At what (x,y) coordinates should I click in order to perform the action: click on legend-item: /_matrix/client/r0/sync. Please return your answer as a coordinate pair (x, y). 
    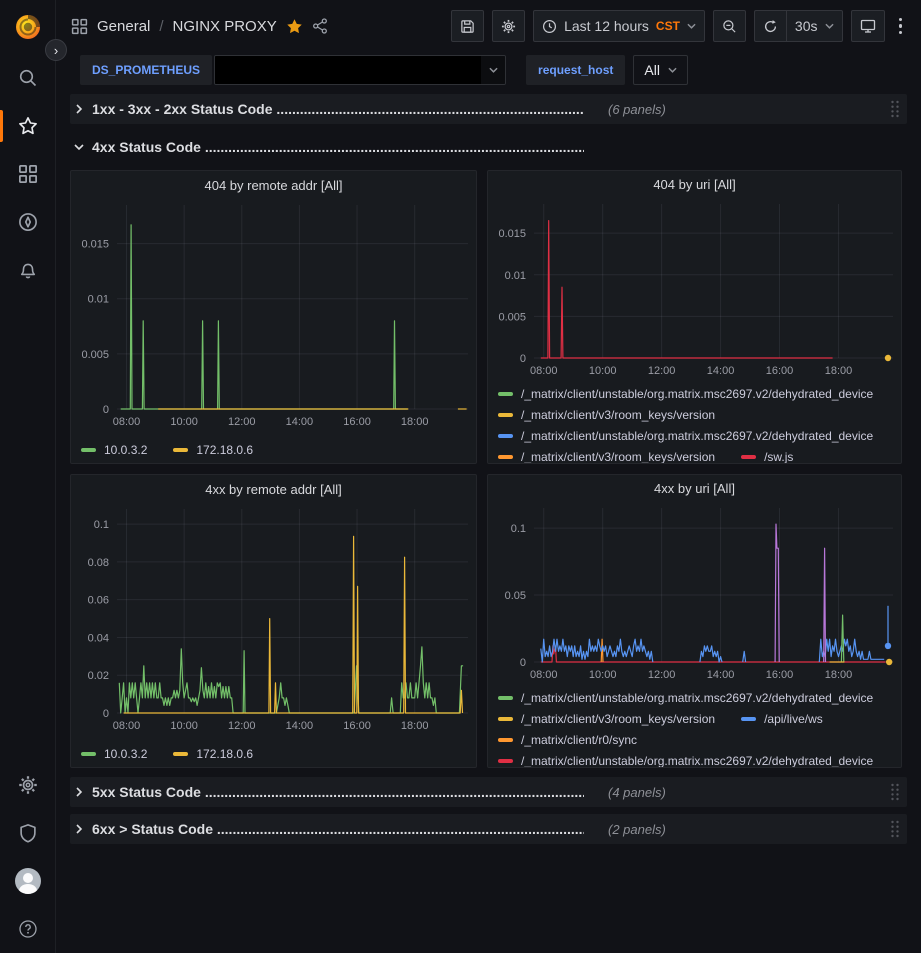
    Looking at the image, I should click on (567, 740).